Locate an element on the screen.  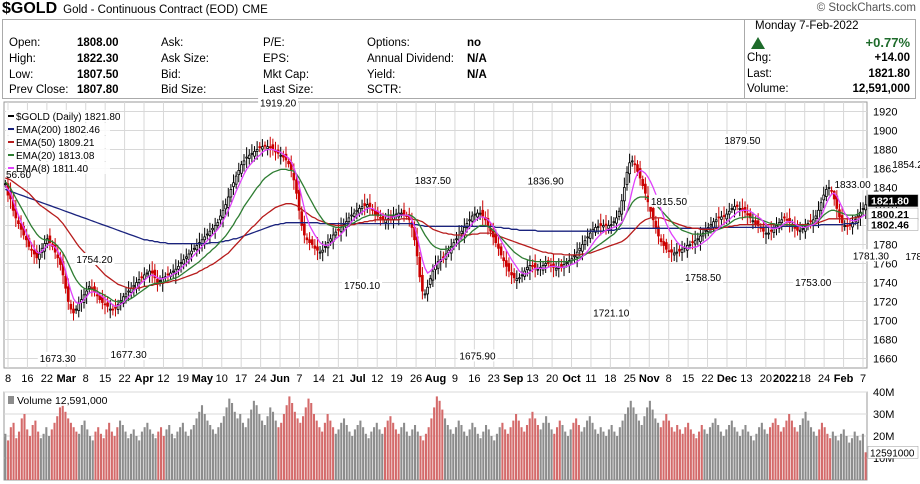
price-tick-label: 1760 is located at coordinates (885, 265).